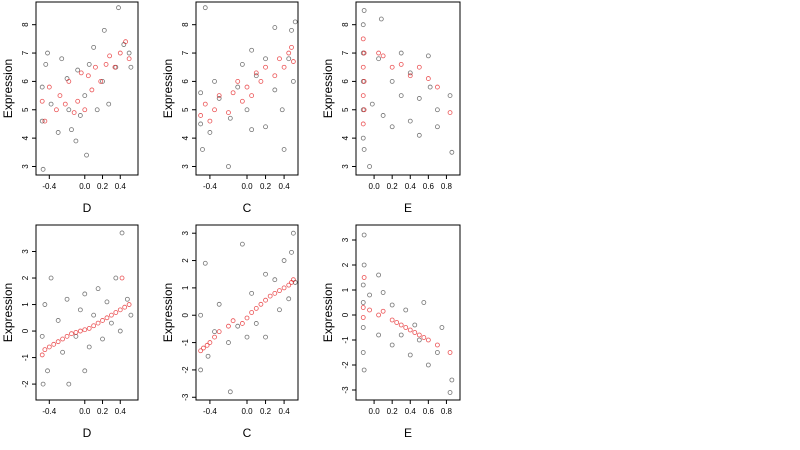 This screenshot has height=450, width=800. Describe the element at coordinates (185, 260) in the screenshot. I see `y-tick-label: 2` at that location.